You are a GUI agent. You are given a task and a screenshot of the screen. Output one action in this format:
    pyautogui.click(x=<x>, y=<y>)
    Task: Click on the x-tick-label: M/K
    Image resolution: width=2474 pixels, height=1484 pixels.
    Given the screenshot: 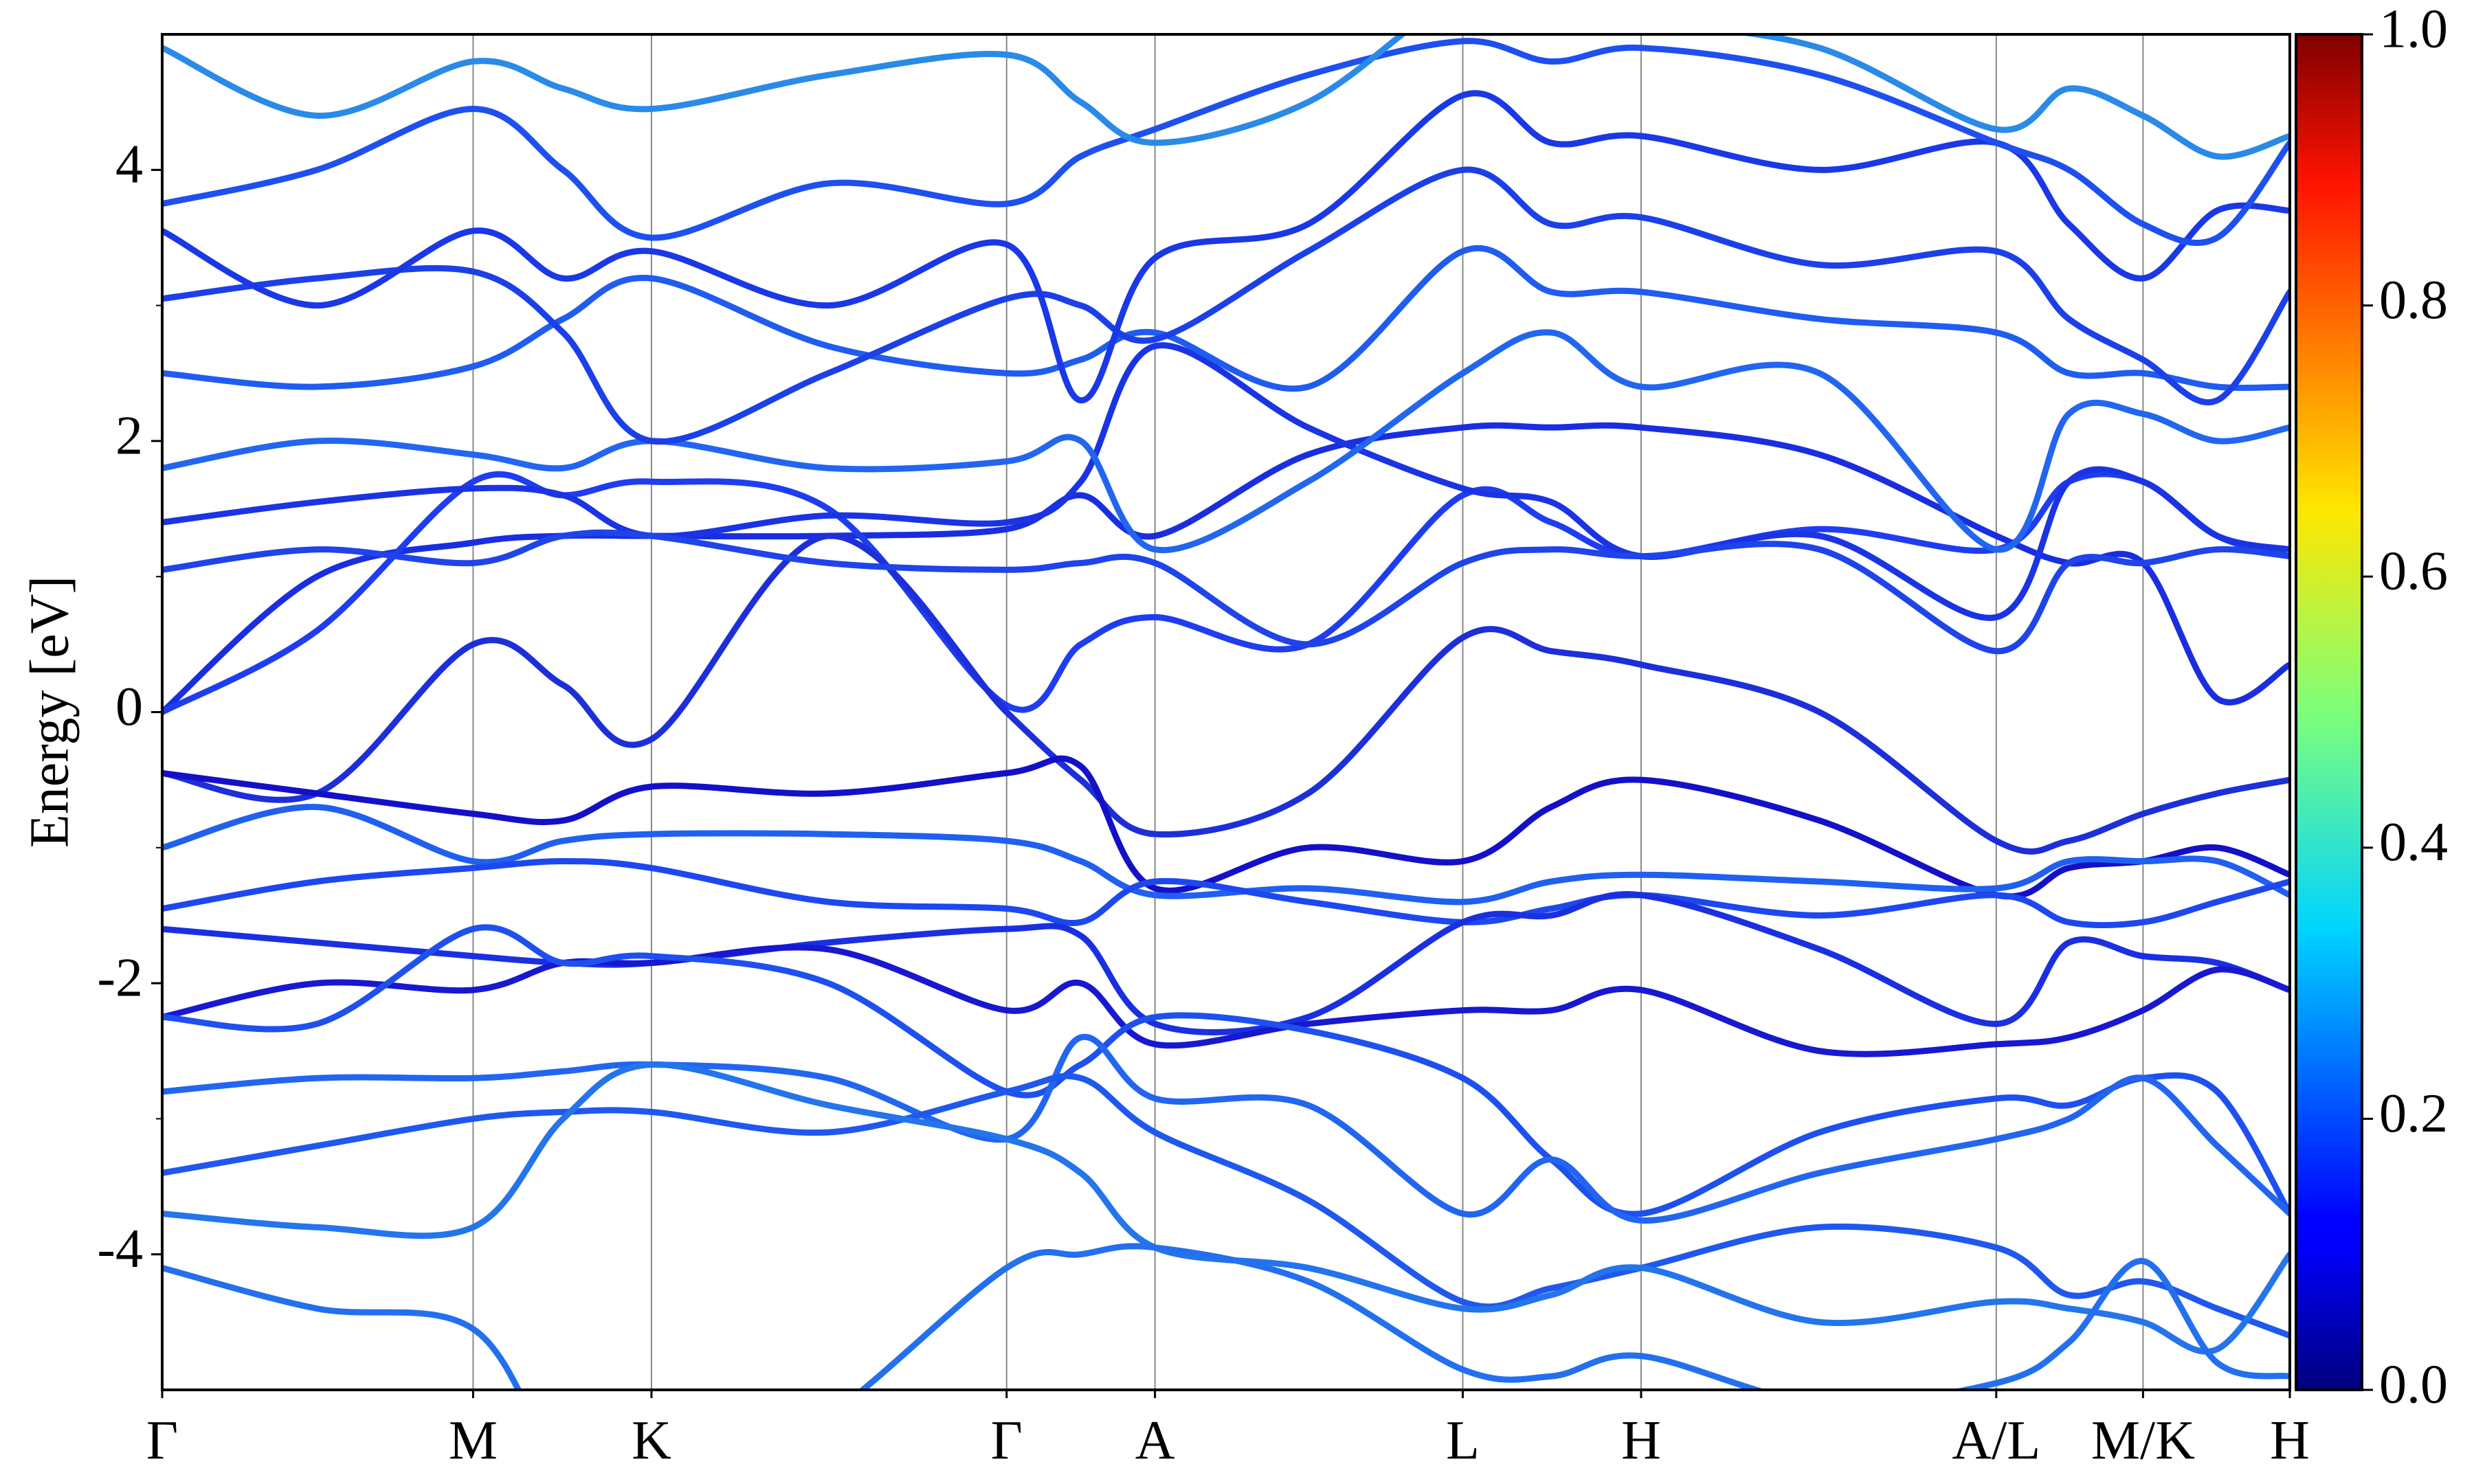 What is the action you would take?
    pyautogui.click(x=2143, y=1440)
    